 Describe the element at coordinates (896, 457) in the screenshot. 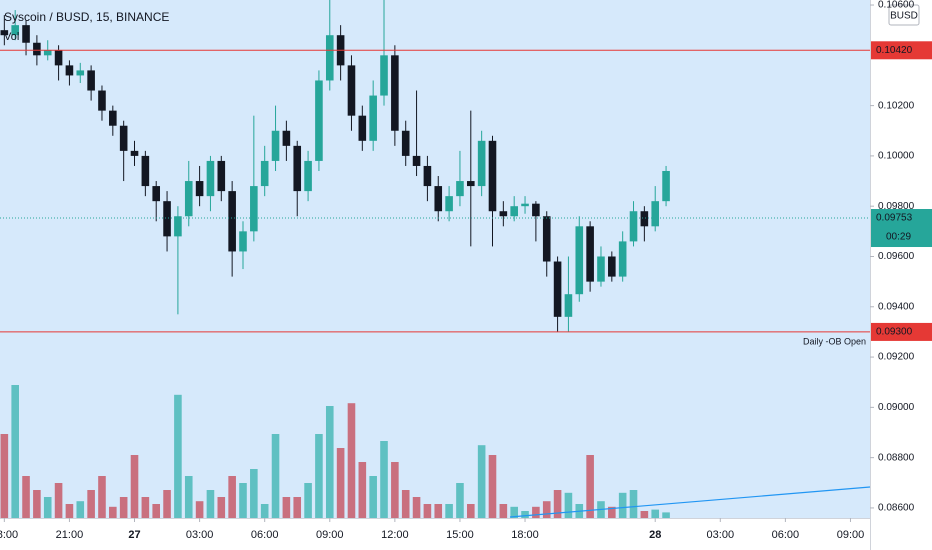

I see `y-tick-label: 0.08800` at that location.